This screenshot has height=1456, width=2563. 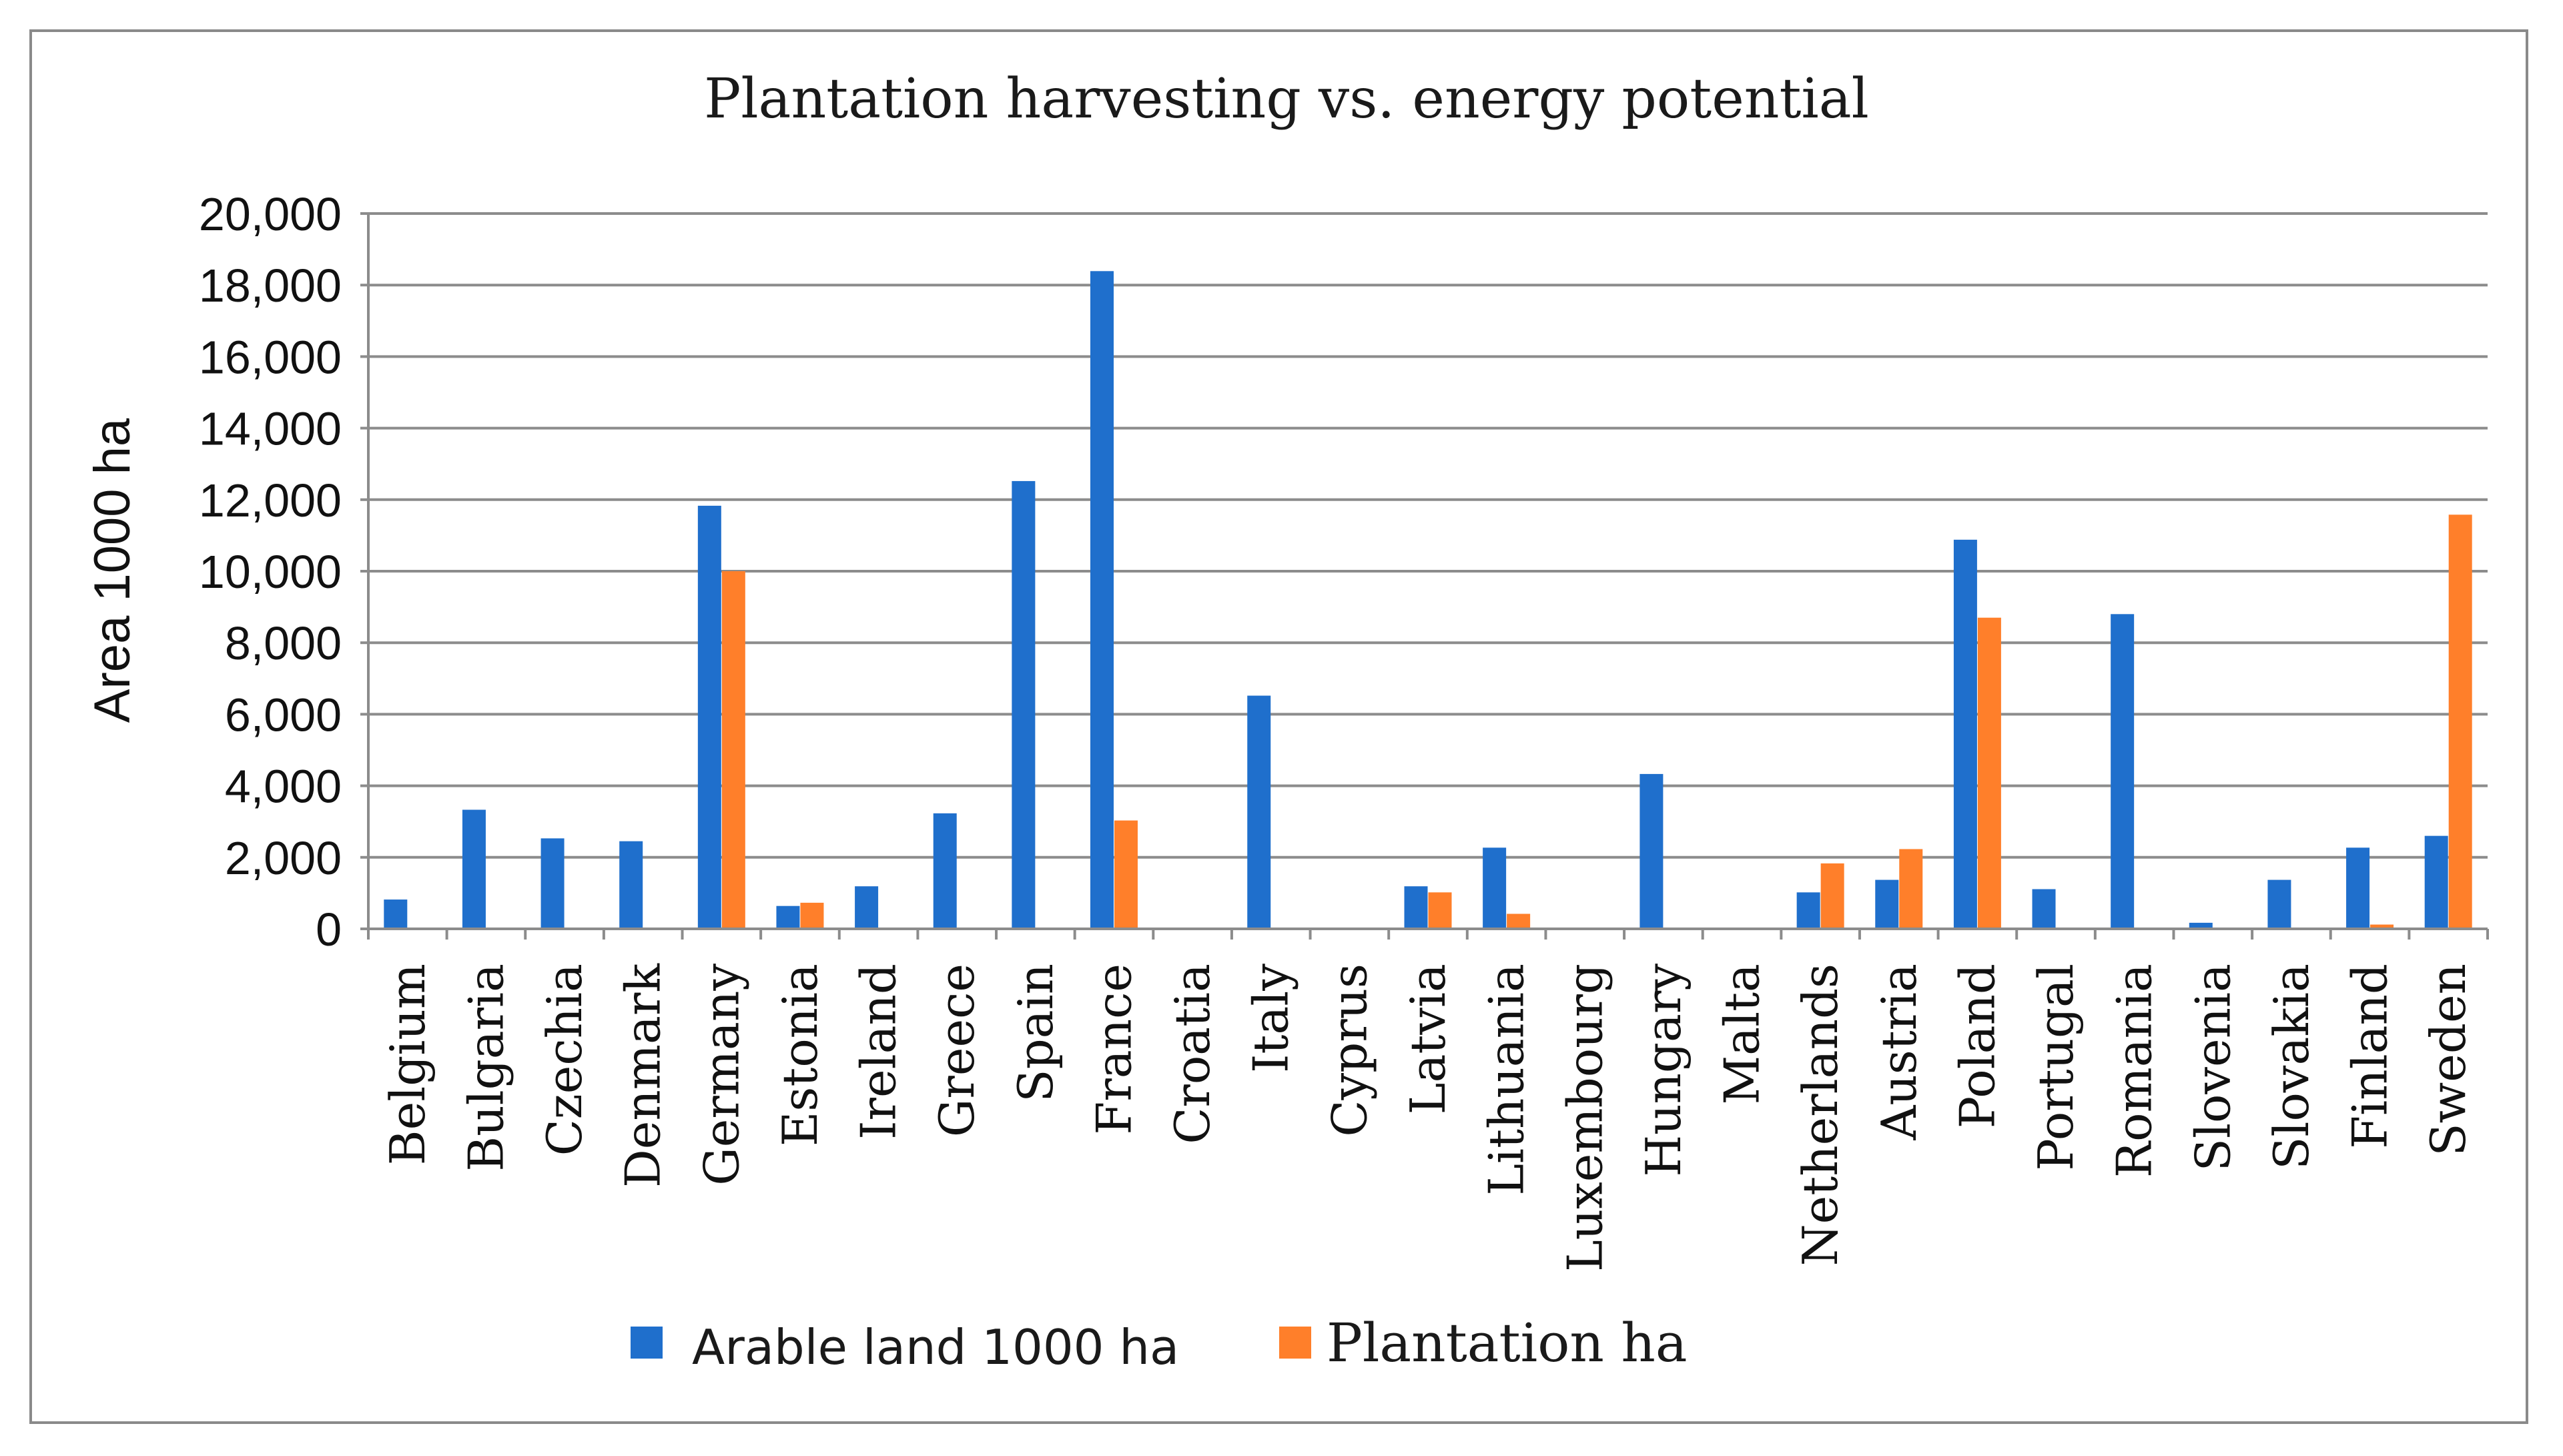 What do you see at coordinates (1126, 874) in the screenshot?
I see `bar-plantation-ha-france` at bounding box center [1126, 874].